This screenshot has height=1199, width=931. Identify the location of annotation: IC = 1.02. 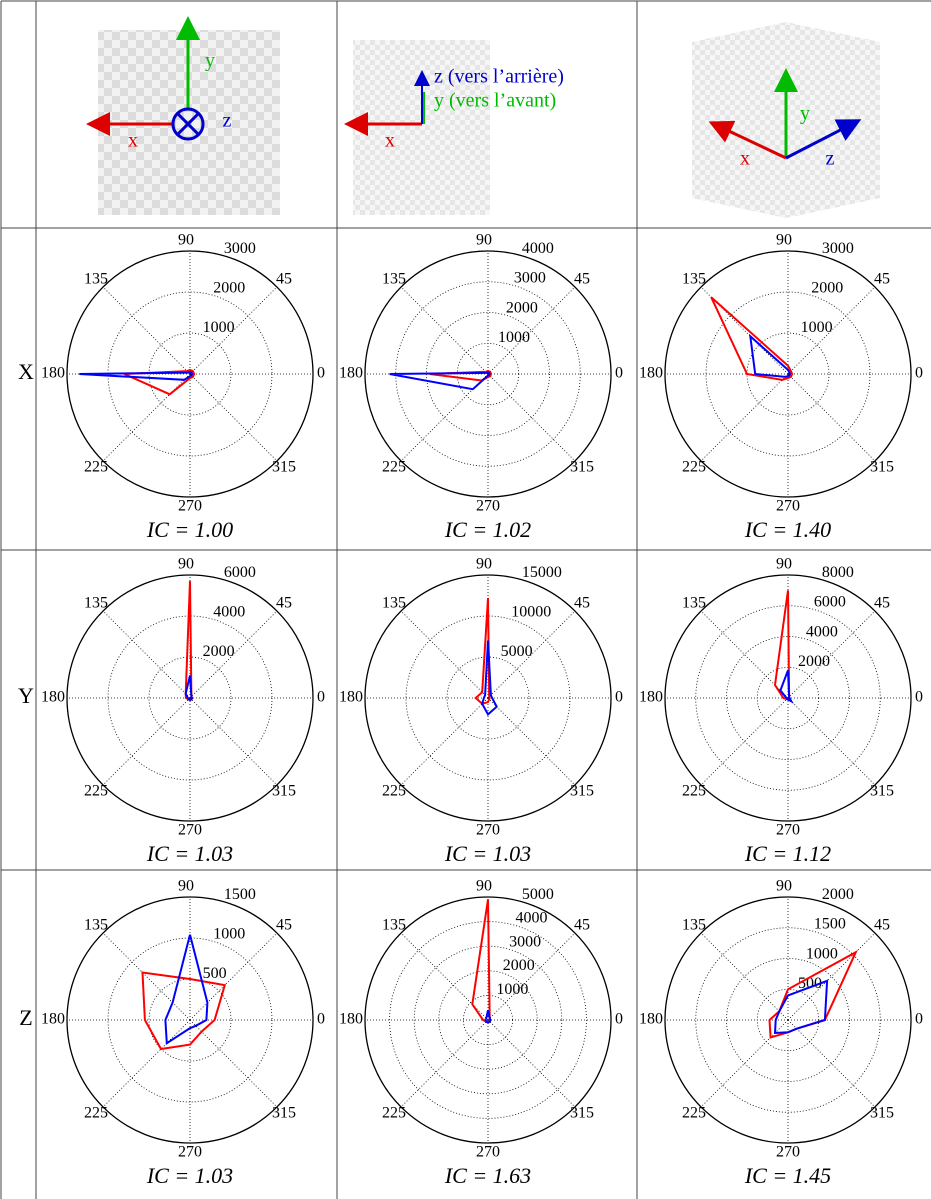
(487, 529).